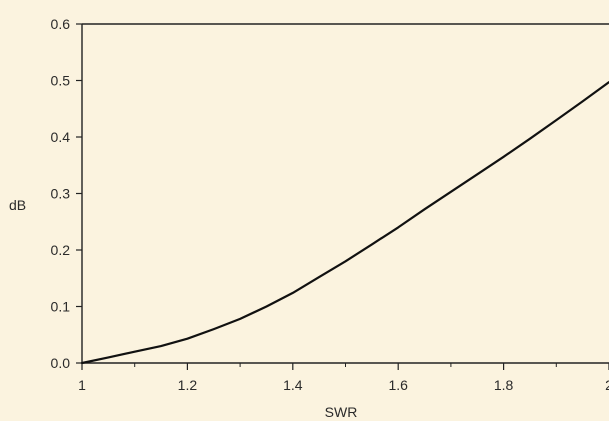  I want to click on y-tick-label: 0.4, so click(61, 137).